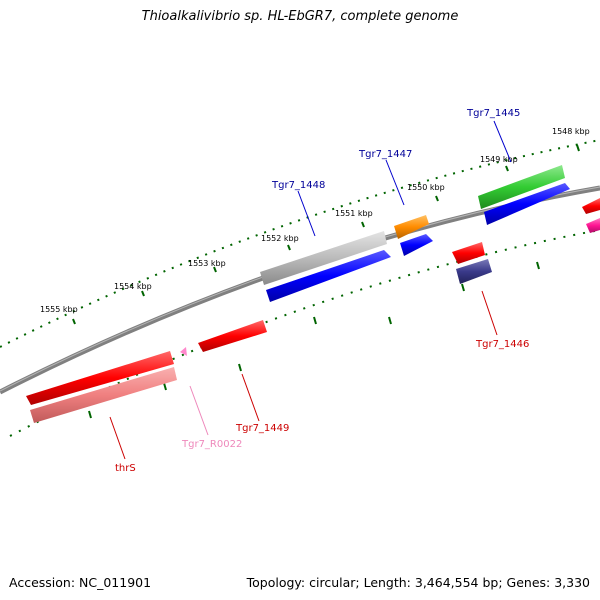 The image size is (600, 600). I want to click on tick-label: 1555 kbp, so click(59, 309).